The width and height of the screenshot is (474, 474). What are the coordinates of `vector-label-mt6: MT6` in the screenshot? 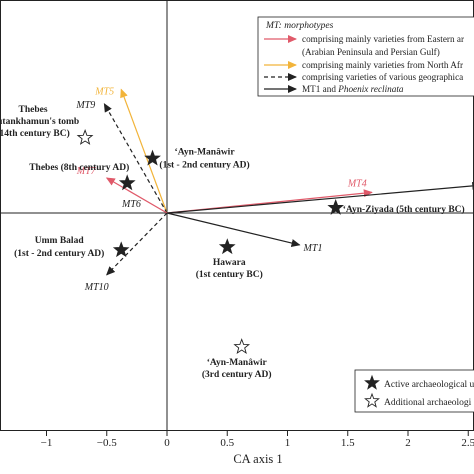 It's located at (131, 204).